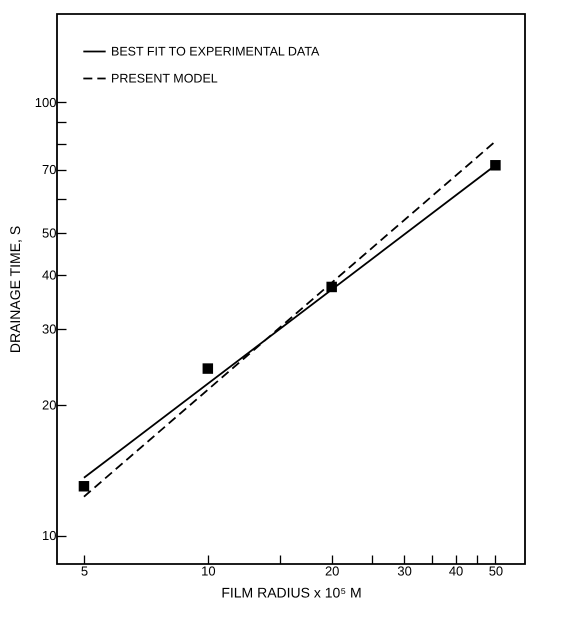  What do you see at coordinates (49, 328) in the screenshot?
I see `y-tick-label: 30` at bounding box center [49, 328].